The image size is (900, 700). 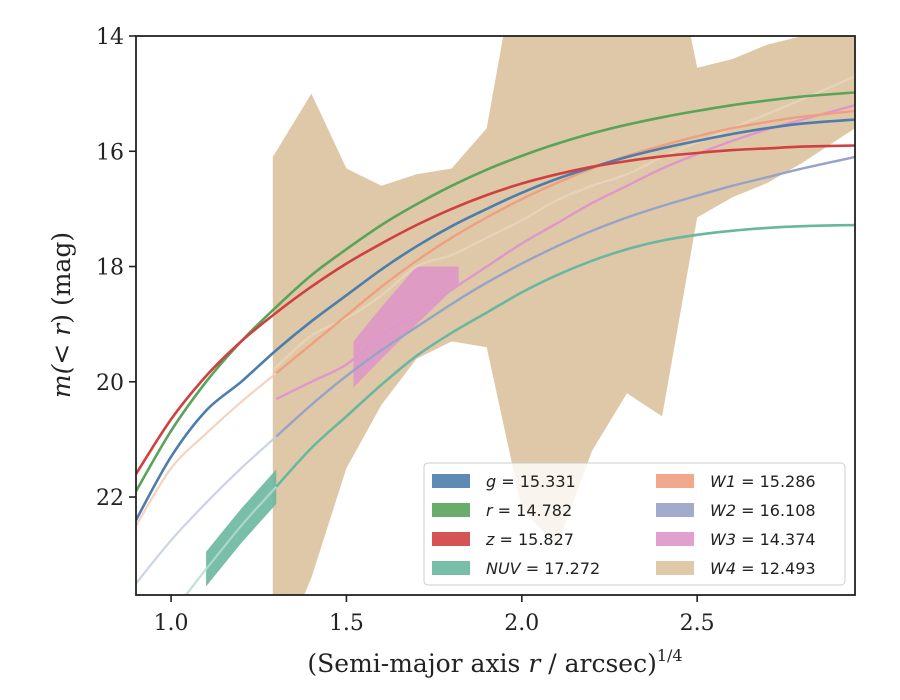 I want to click on legend-entry-W4: W4 = 12.493, so click(x=763, y=568).